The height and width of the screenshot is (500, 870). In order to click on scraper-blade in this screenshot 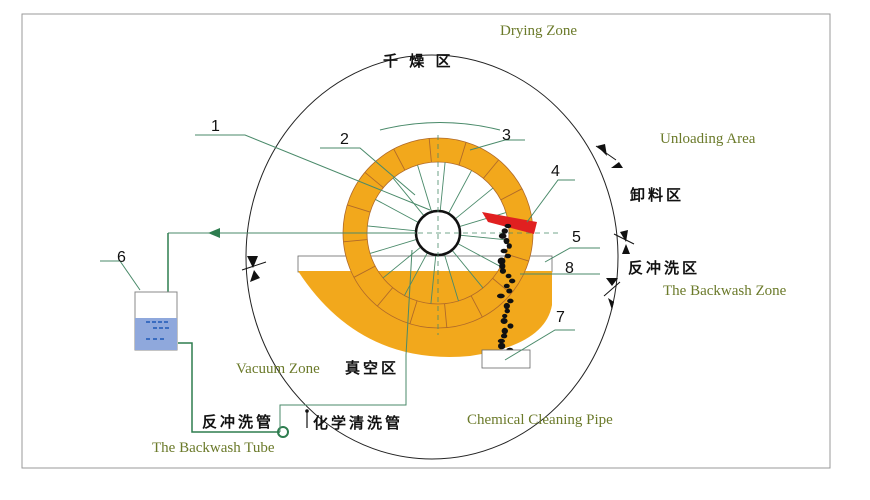, I will do `click(509, 223)`.